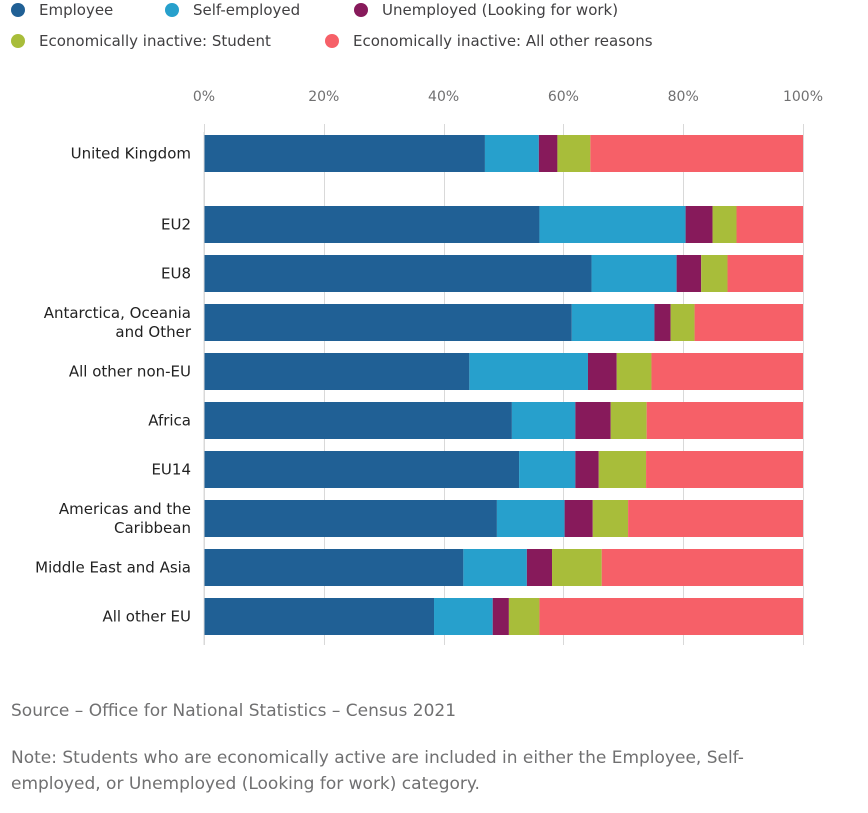 Image resolution: width=868 pixels, height=813 pixels. What do you see at coordinates (358, 420) in the screenshot?
I see `bar-africa-employee` at bounding box center [358, 420].